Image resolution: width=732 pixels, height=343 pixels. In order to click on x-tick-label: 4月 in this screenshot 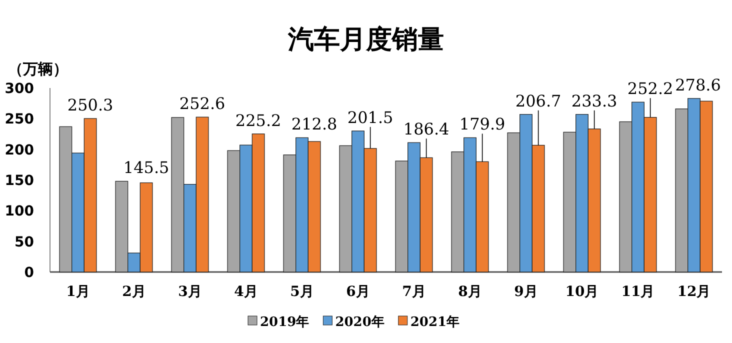, I will do `click(246, 292)`.